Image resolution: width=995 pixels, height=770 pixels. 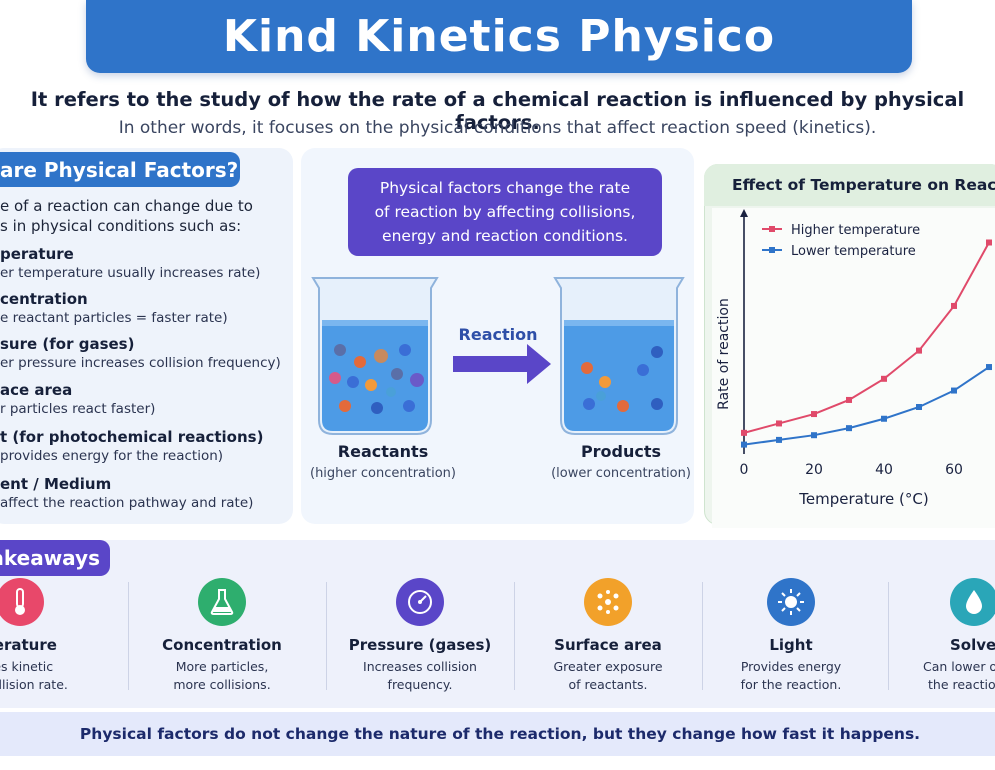 I want to click on takeaway-desc: Provides energy for the reaction., so click(x=791, y=676).